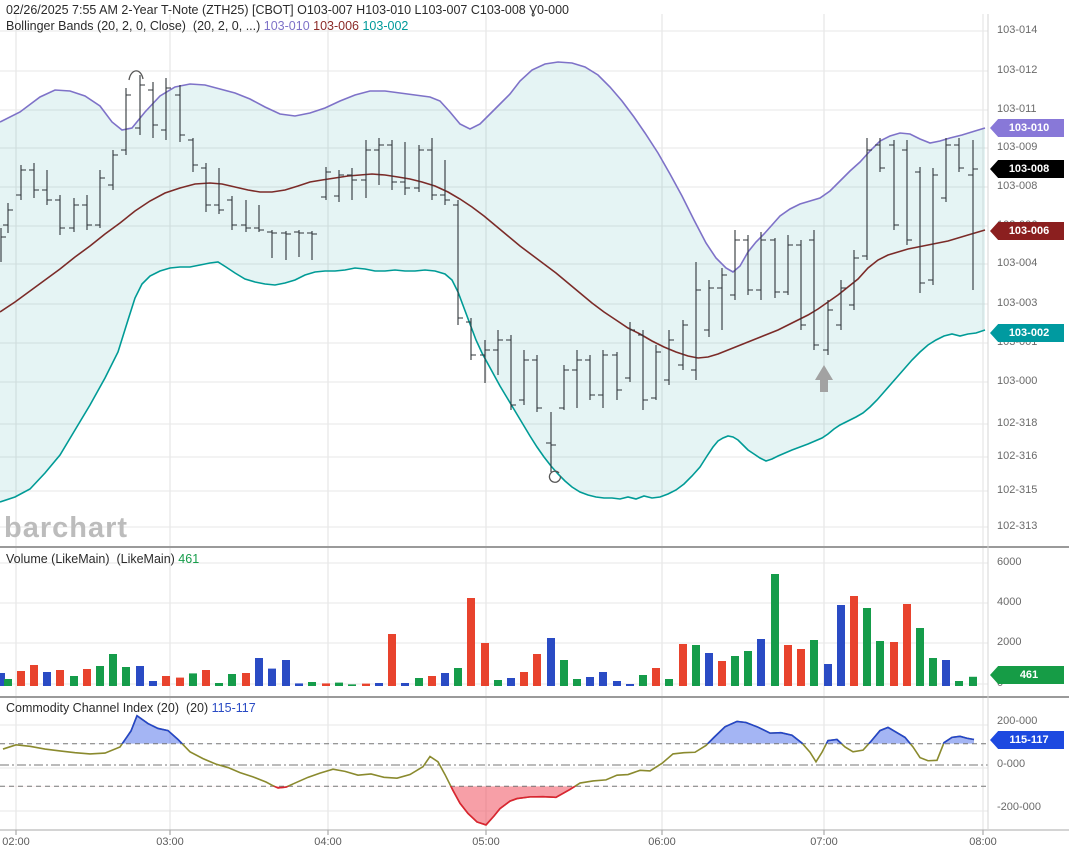 The height and width of the screenshot is (857, 1069). I want to click on y-axis-label-cci: 0-000, so click(1011, 764).